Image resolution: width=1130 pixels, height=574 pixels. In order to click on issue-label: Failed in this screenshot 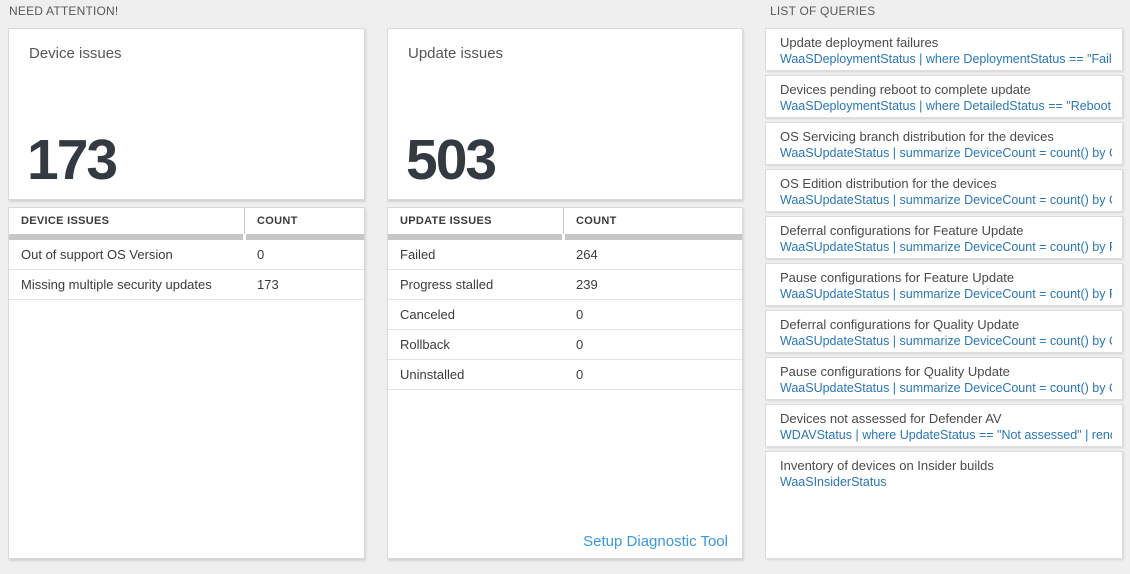, I will do `click(418, 254)`.